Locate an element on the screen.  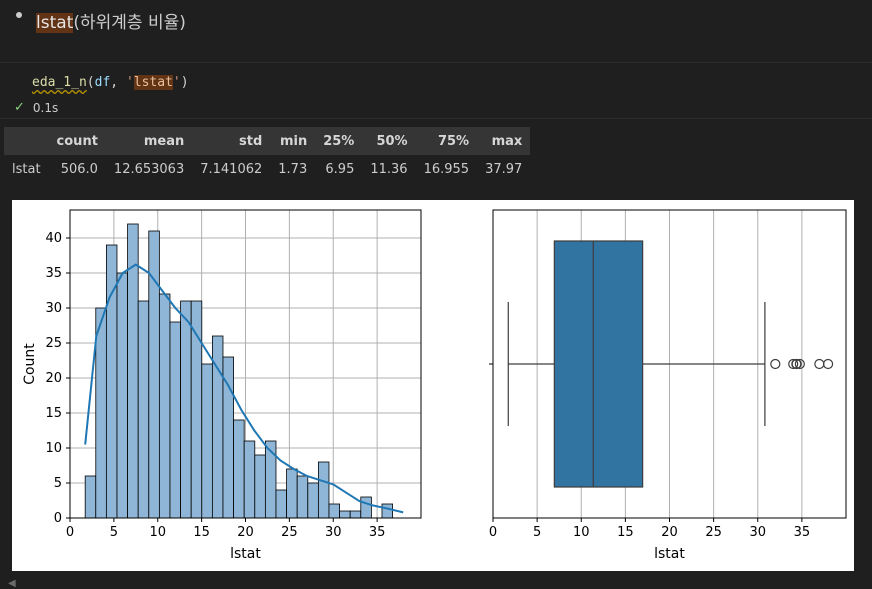
horizontal-scrollbar: ◀ is located at coordinates (436, 583).